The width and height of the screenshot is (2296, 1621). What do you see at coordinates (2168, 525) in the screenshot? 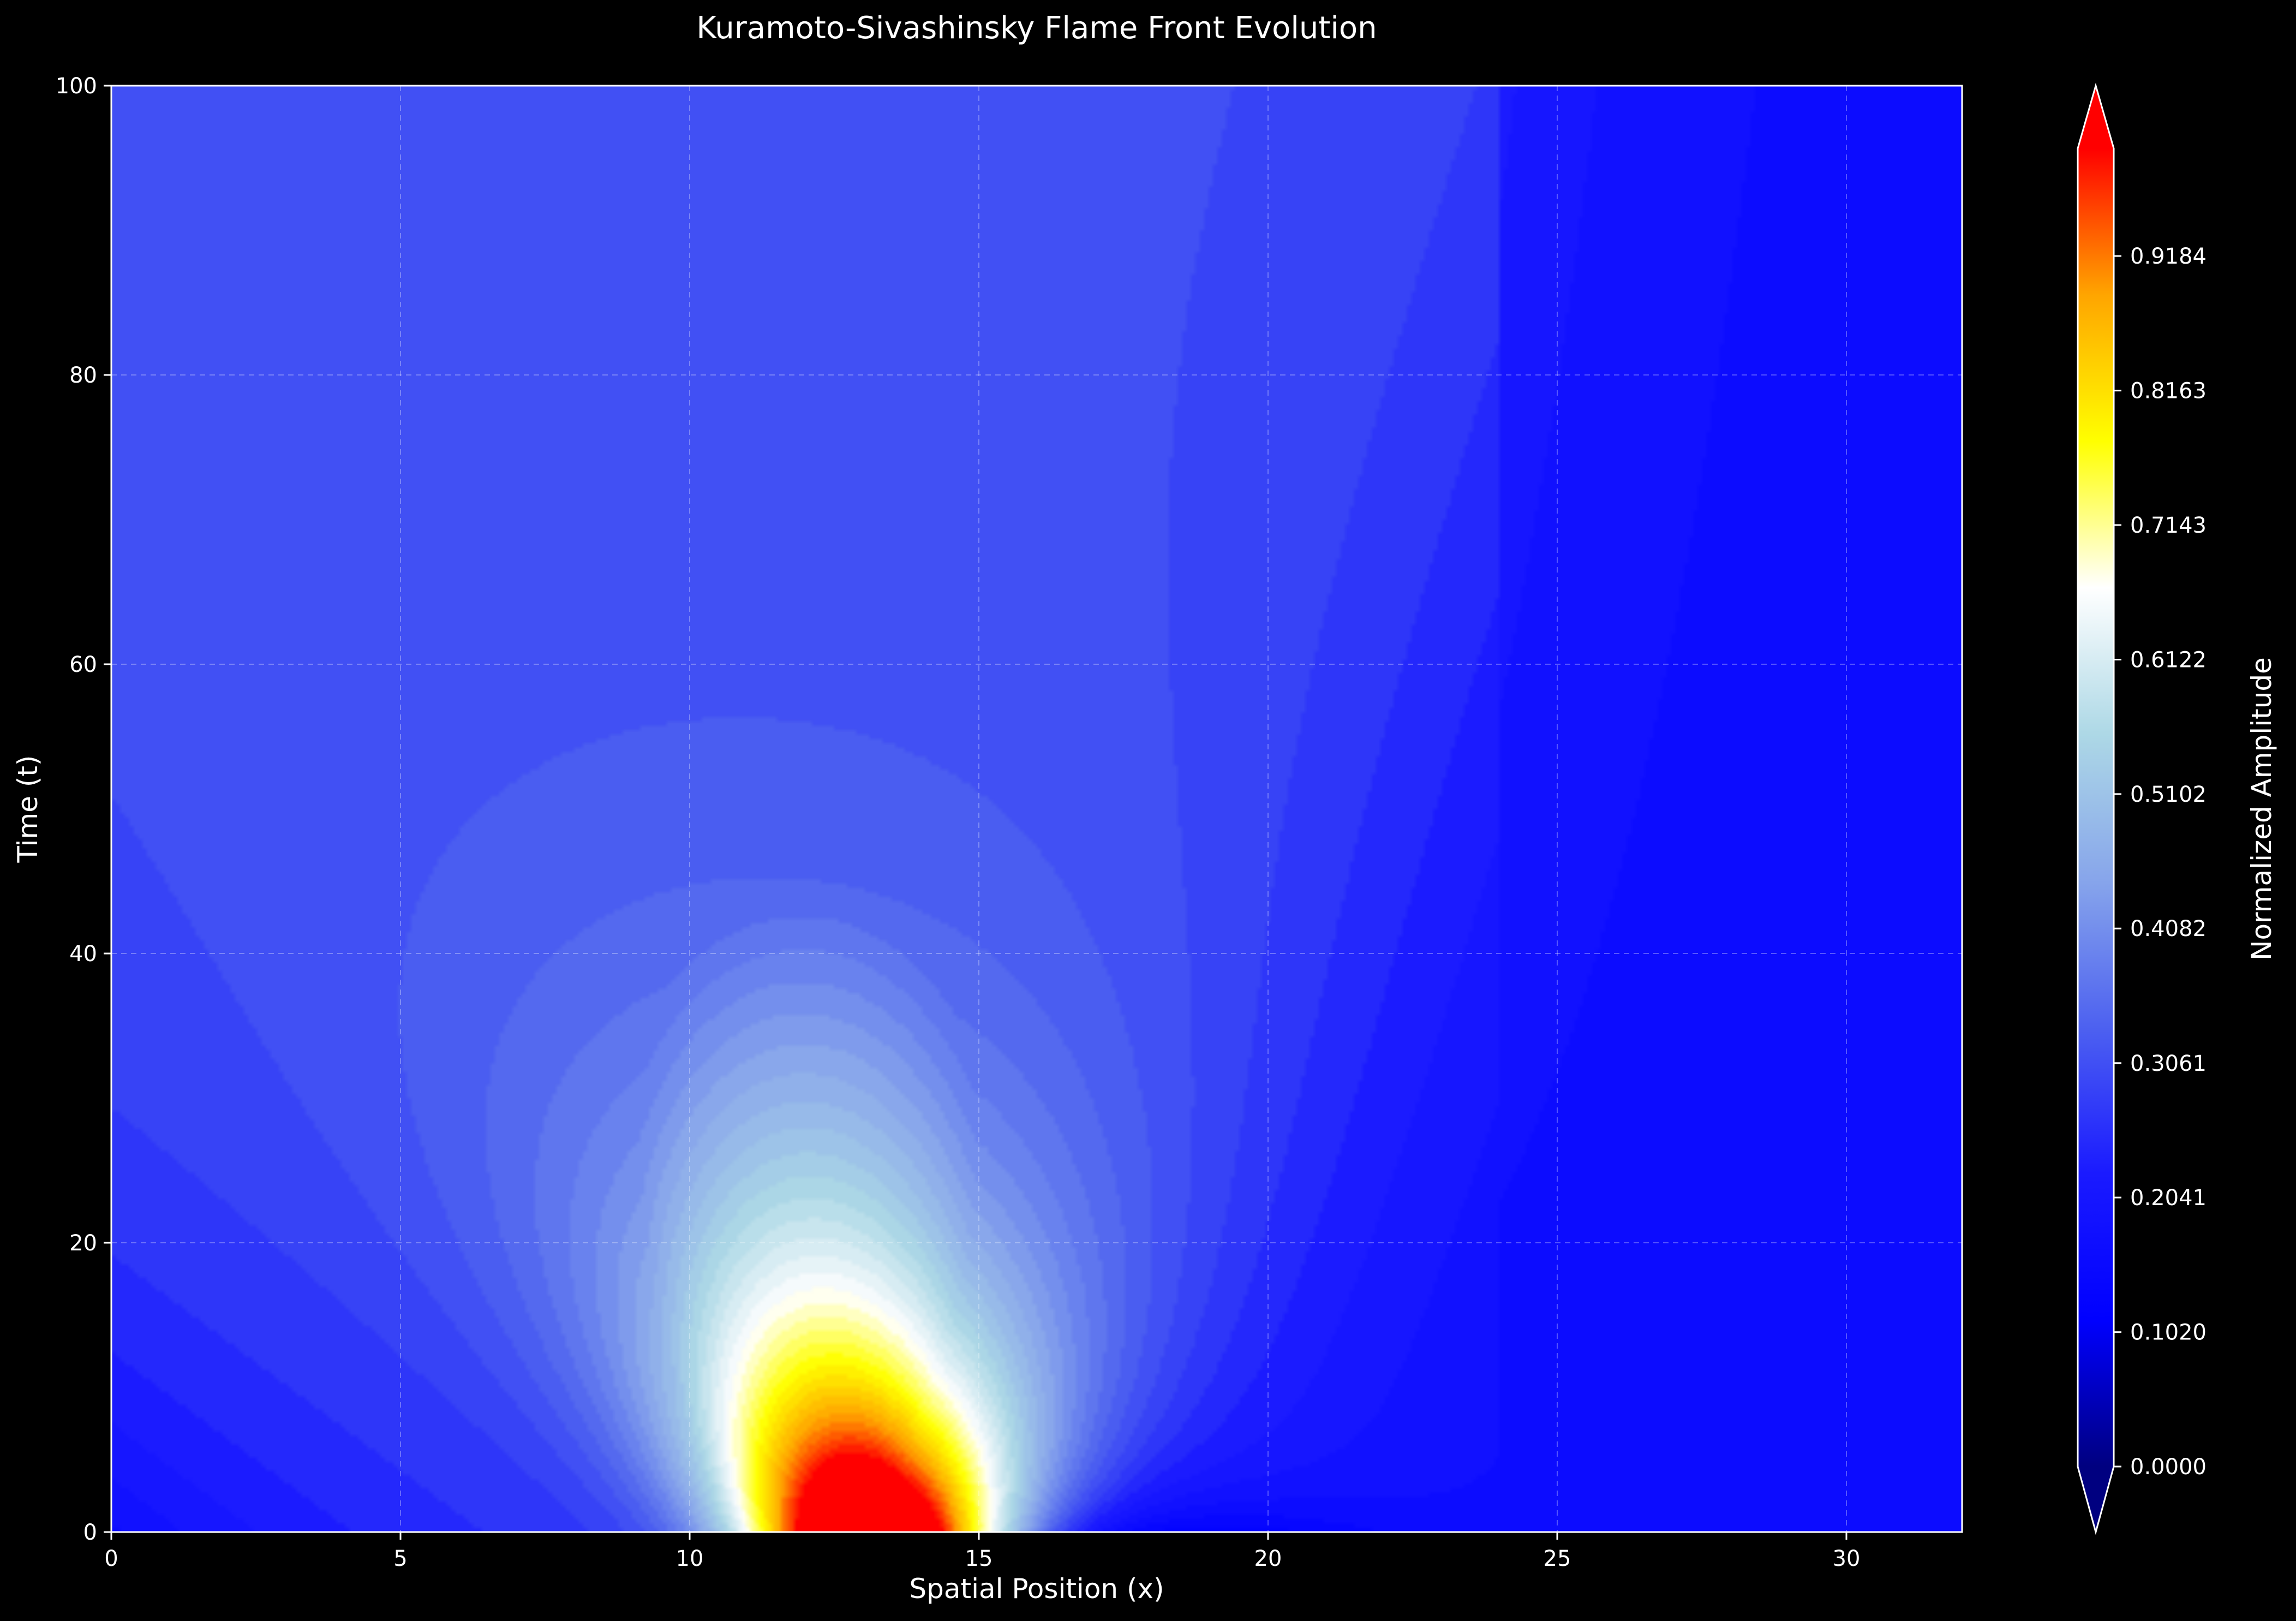
I see `colorbar-tick-label: 0.7143` at bounding box center [2168, 525].